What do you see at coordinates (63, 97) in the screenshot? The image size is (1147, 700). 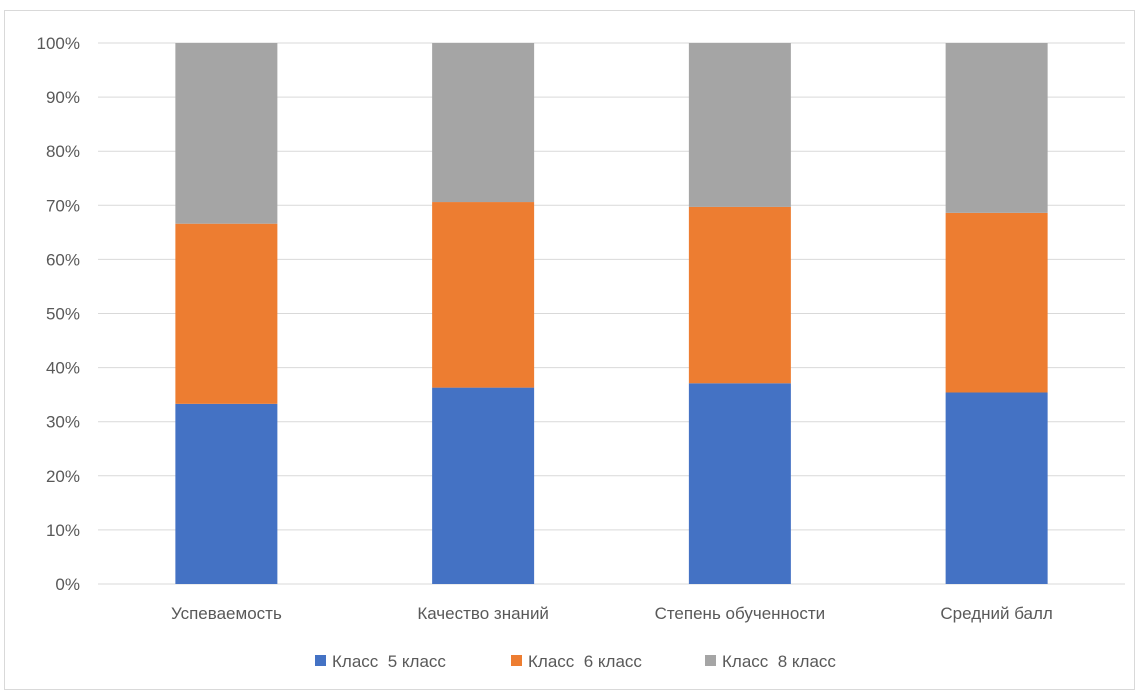 I see `y-tick-label: 90%` at bounding box center [63, 97].